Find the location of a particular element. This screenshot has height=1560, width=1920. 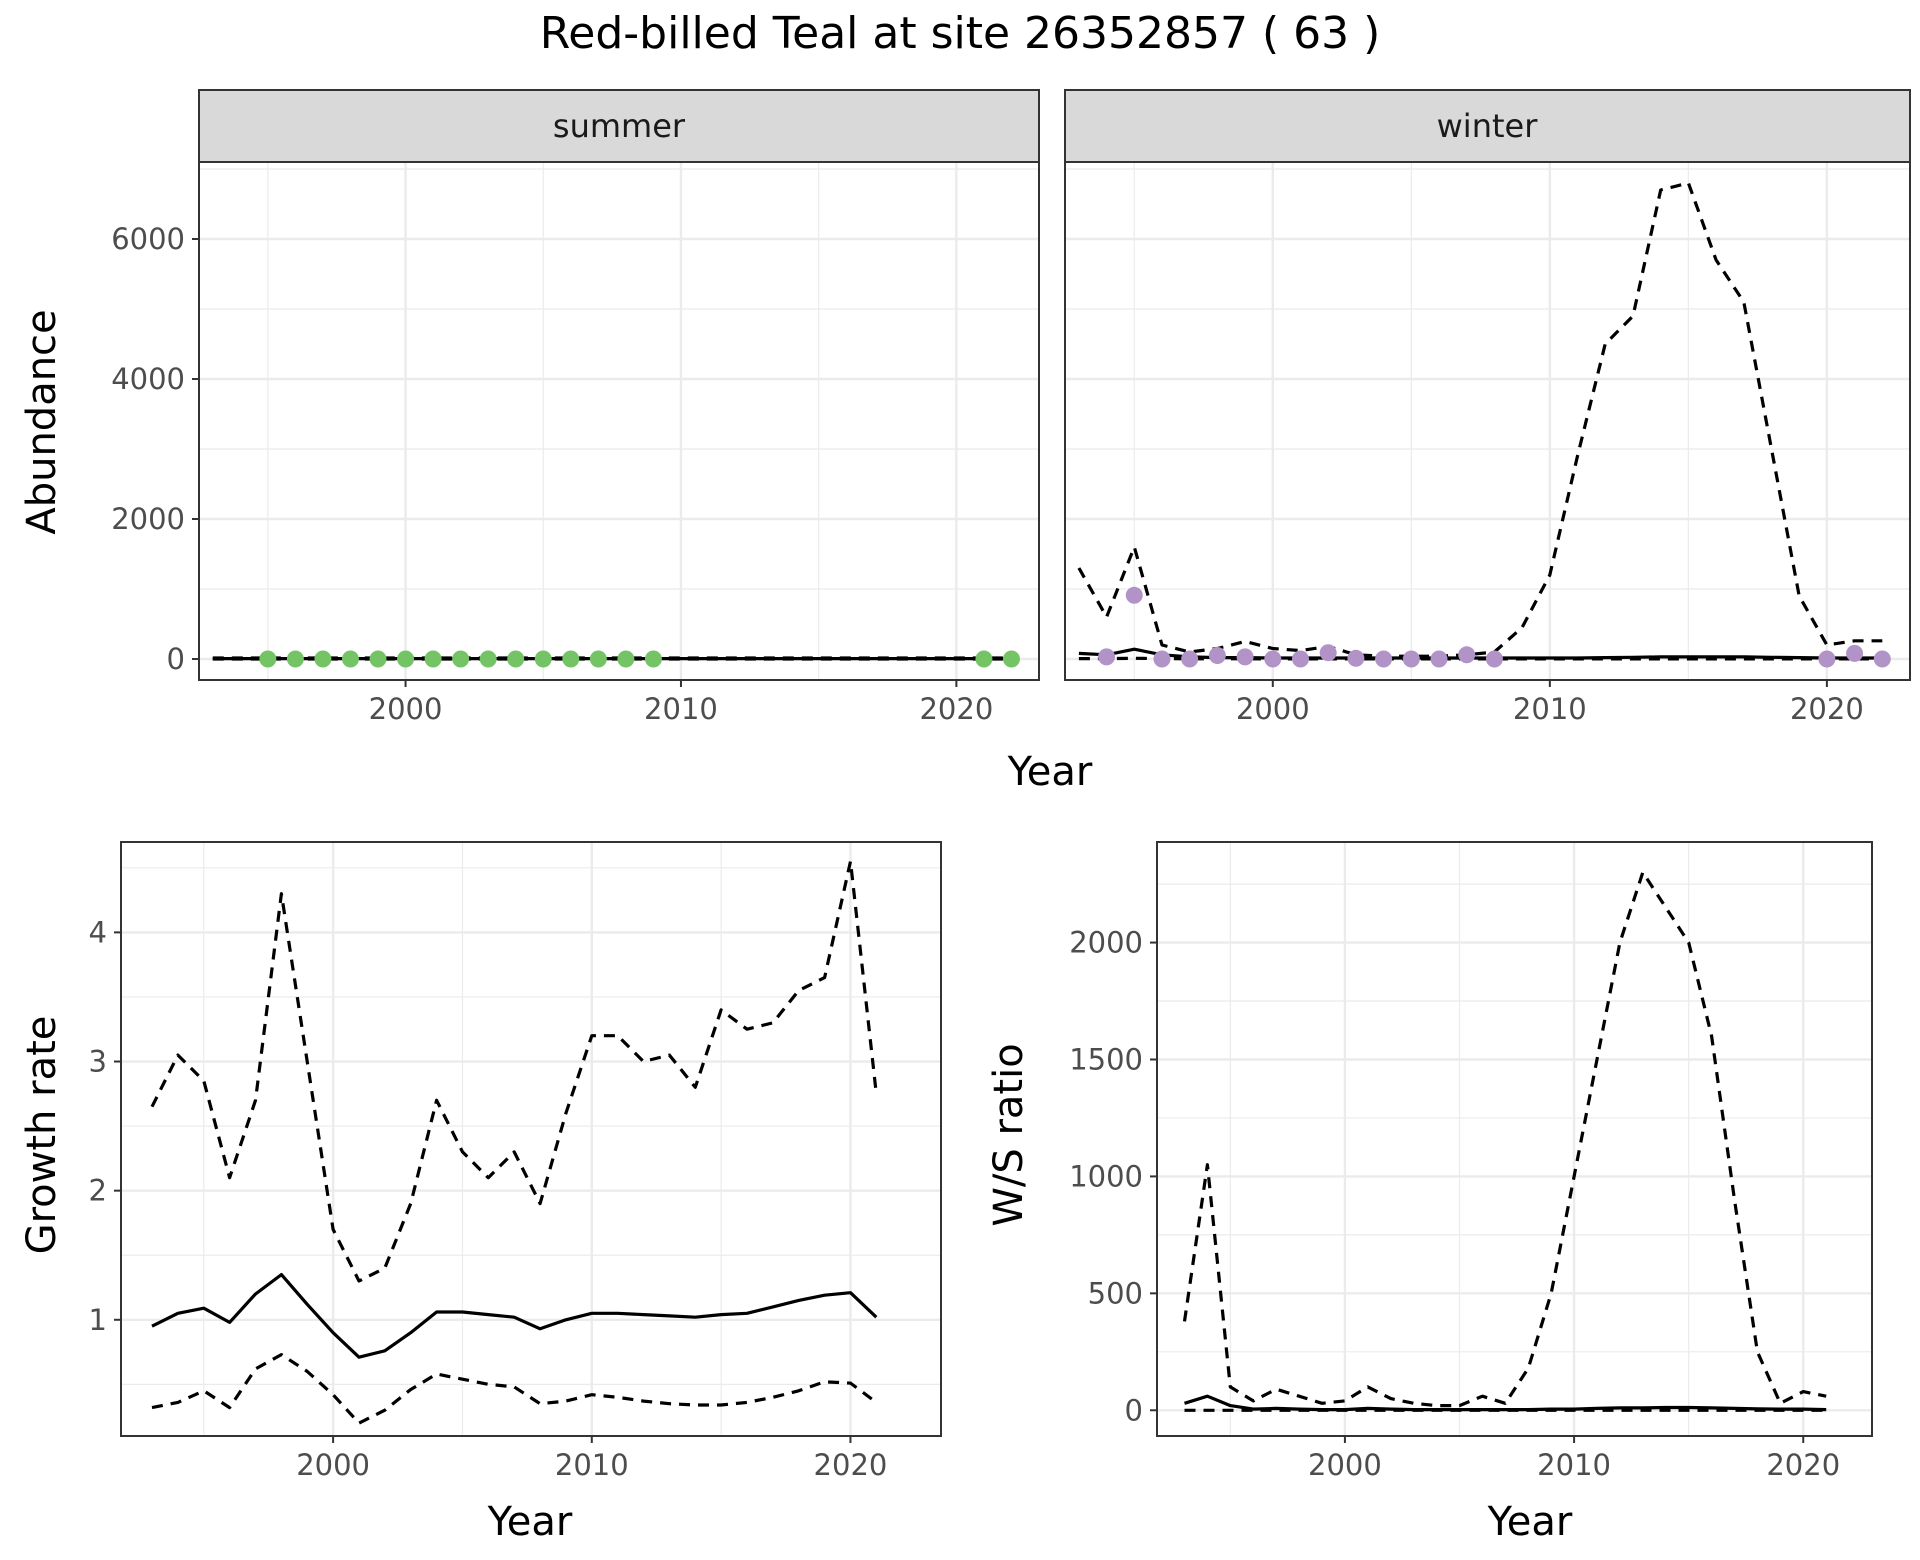

y-tick-label: 6000 is located at coordinates (148, 239).